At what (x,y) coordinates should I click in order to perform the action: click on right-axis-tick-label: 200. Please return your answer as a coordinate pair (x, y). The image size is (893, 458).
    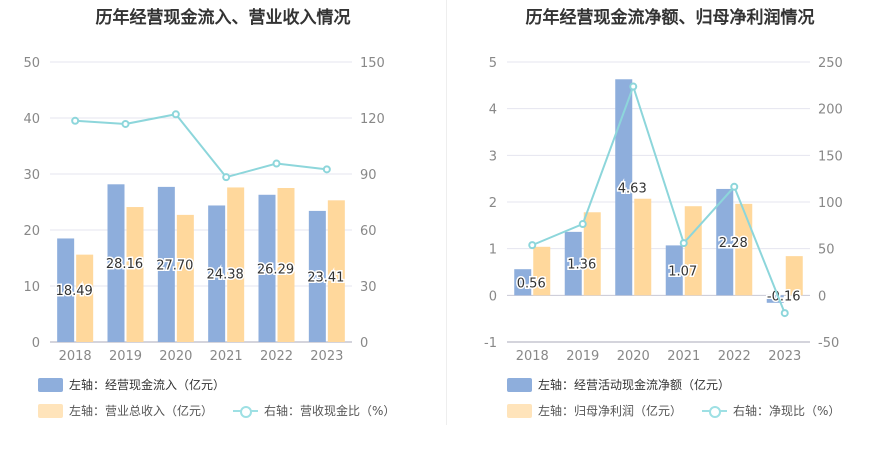
    Looking at the image, I should click on (830, 110).